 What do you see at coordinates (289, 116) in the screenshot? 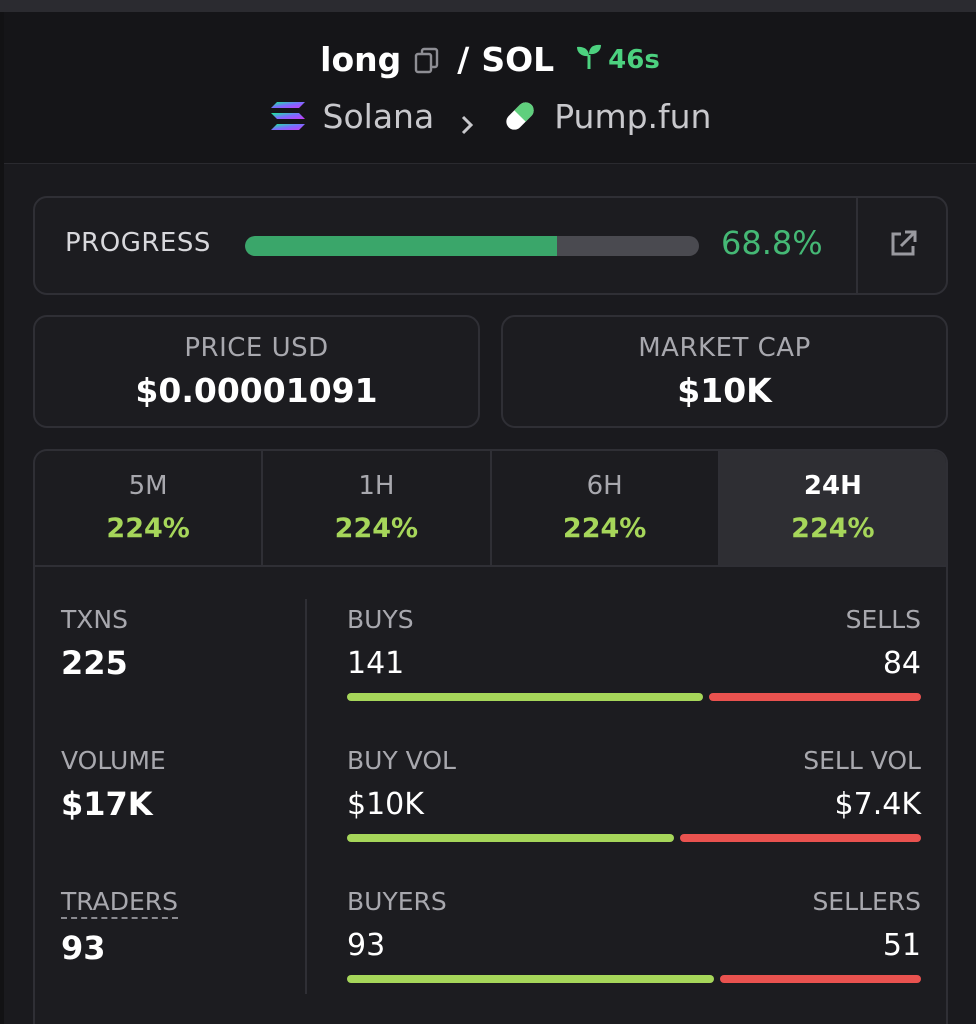
I see `solana-logo-icon` at bounding box center [289, 116].